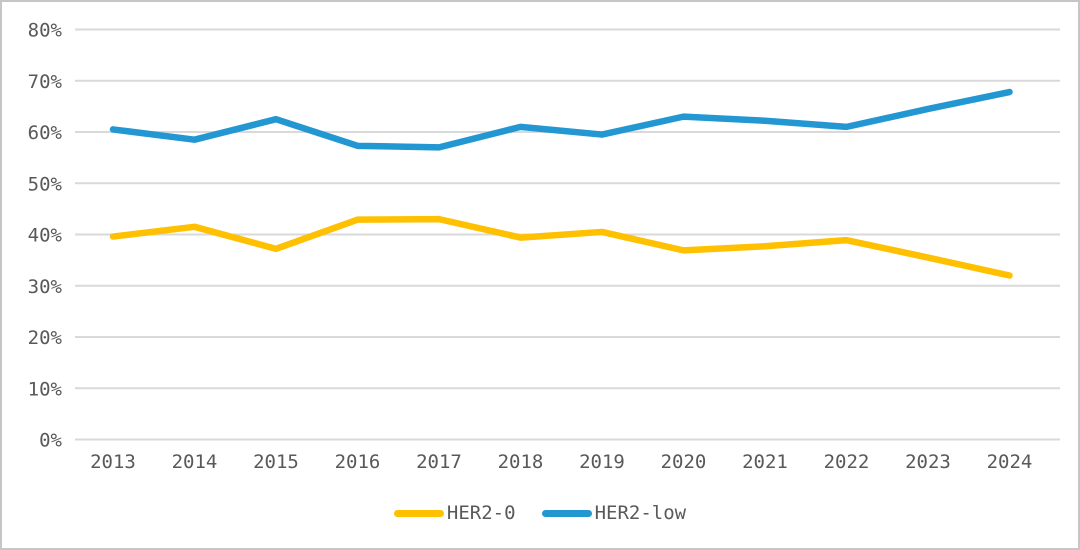 The image size is (1080, 550). Describe the element at coordinates (1010, 462) in the screenshot. I see `x-axis-tick-label: 2024` at that location.